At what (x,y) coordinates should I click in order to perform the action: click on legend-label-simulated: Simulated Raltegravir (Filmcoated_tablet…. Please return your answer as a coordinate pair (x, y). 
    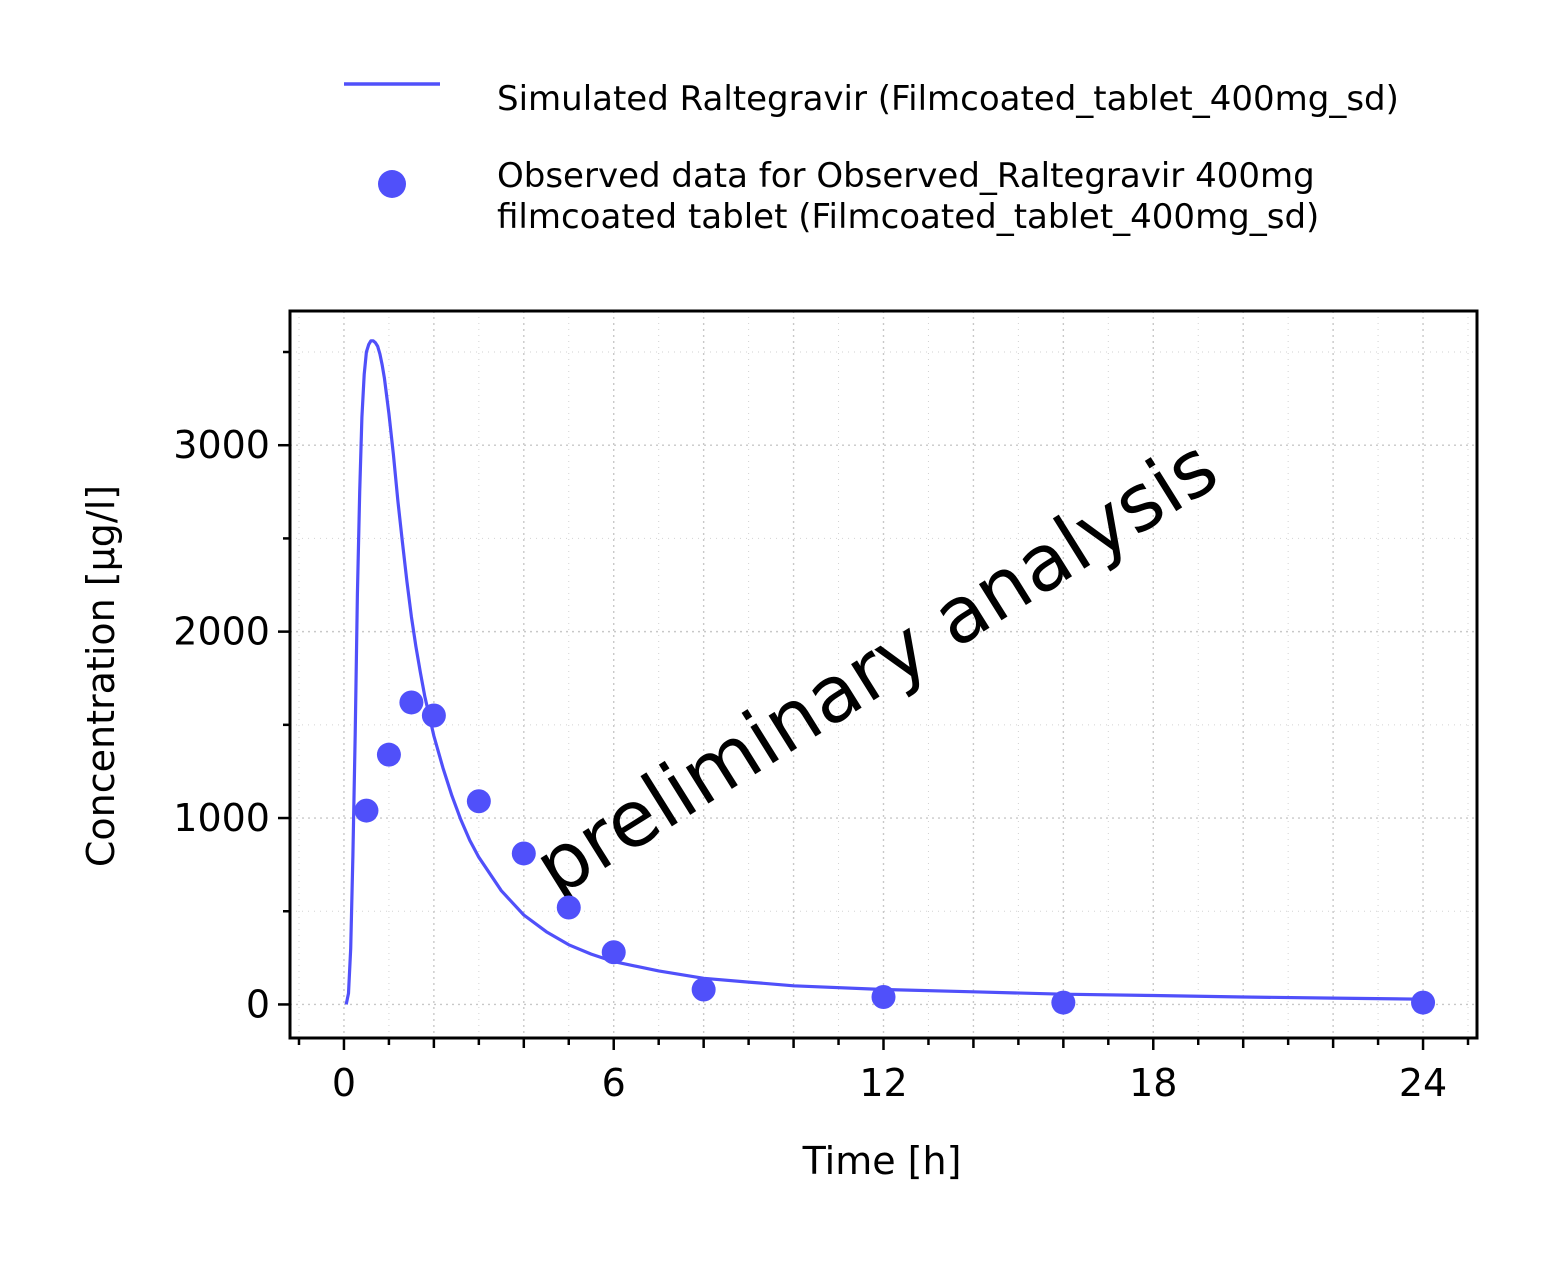
    Looking at the image, I should click on (948, 99).